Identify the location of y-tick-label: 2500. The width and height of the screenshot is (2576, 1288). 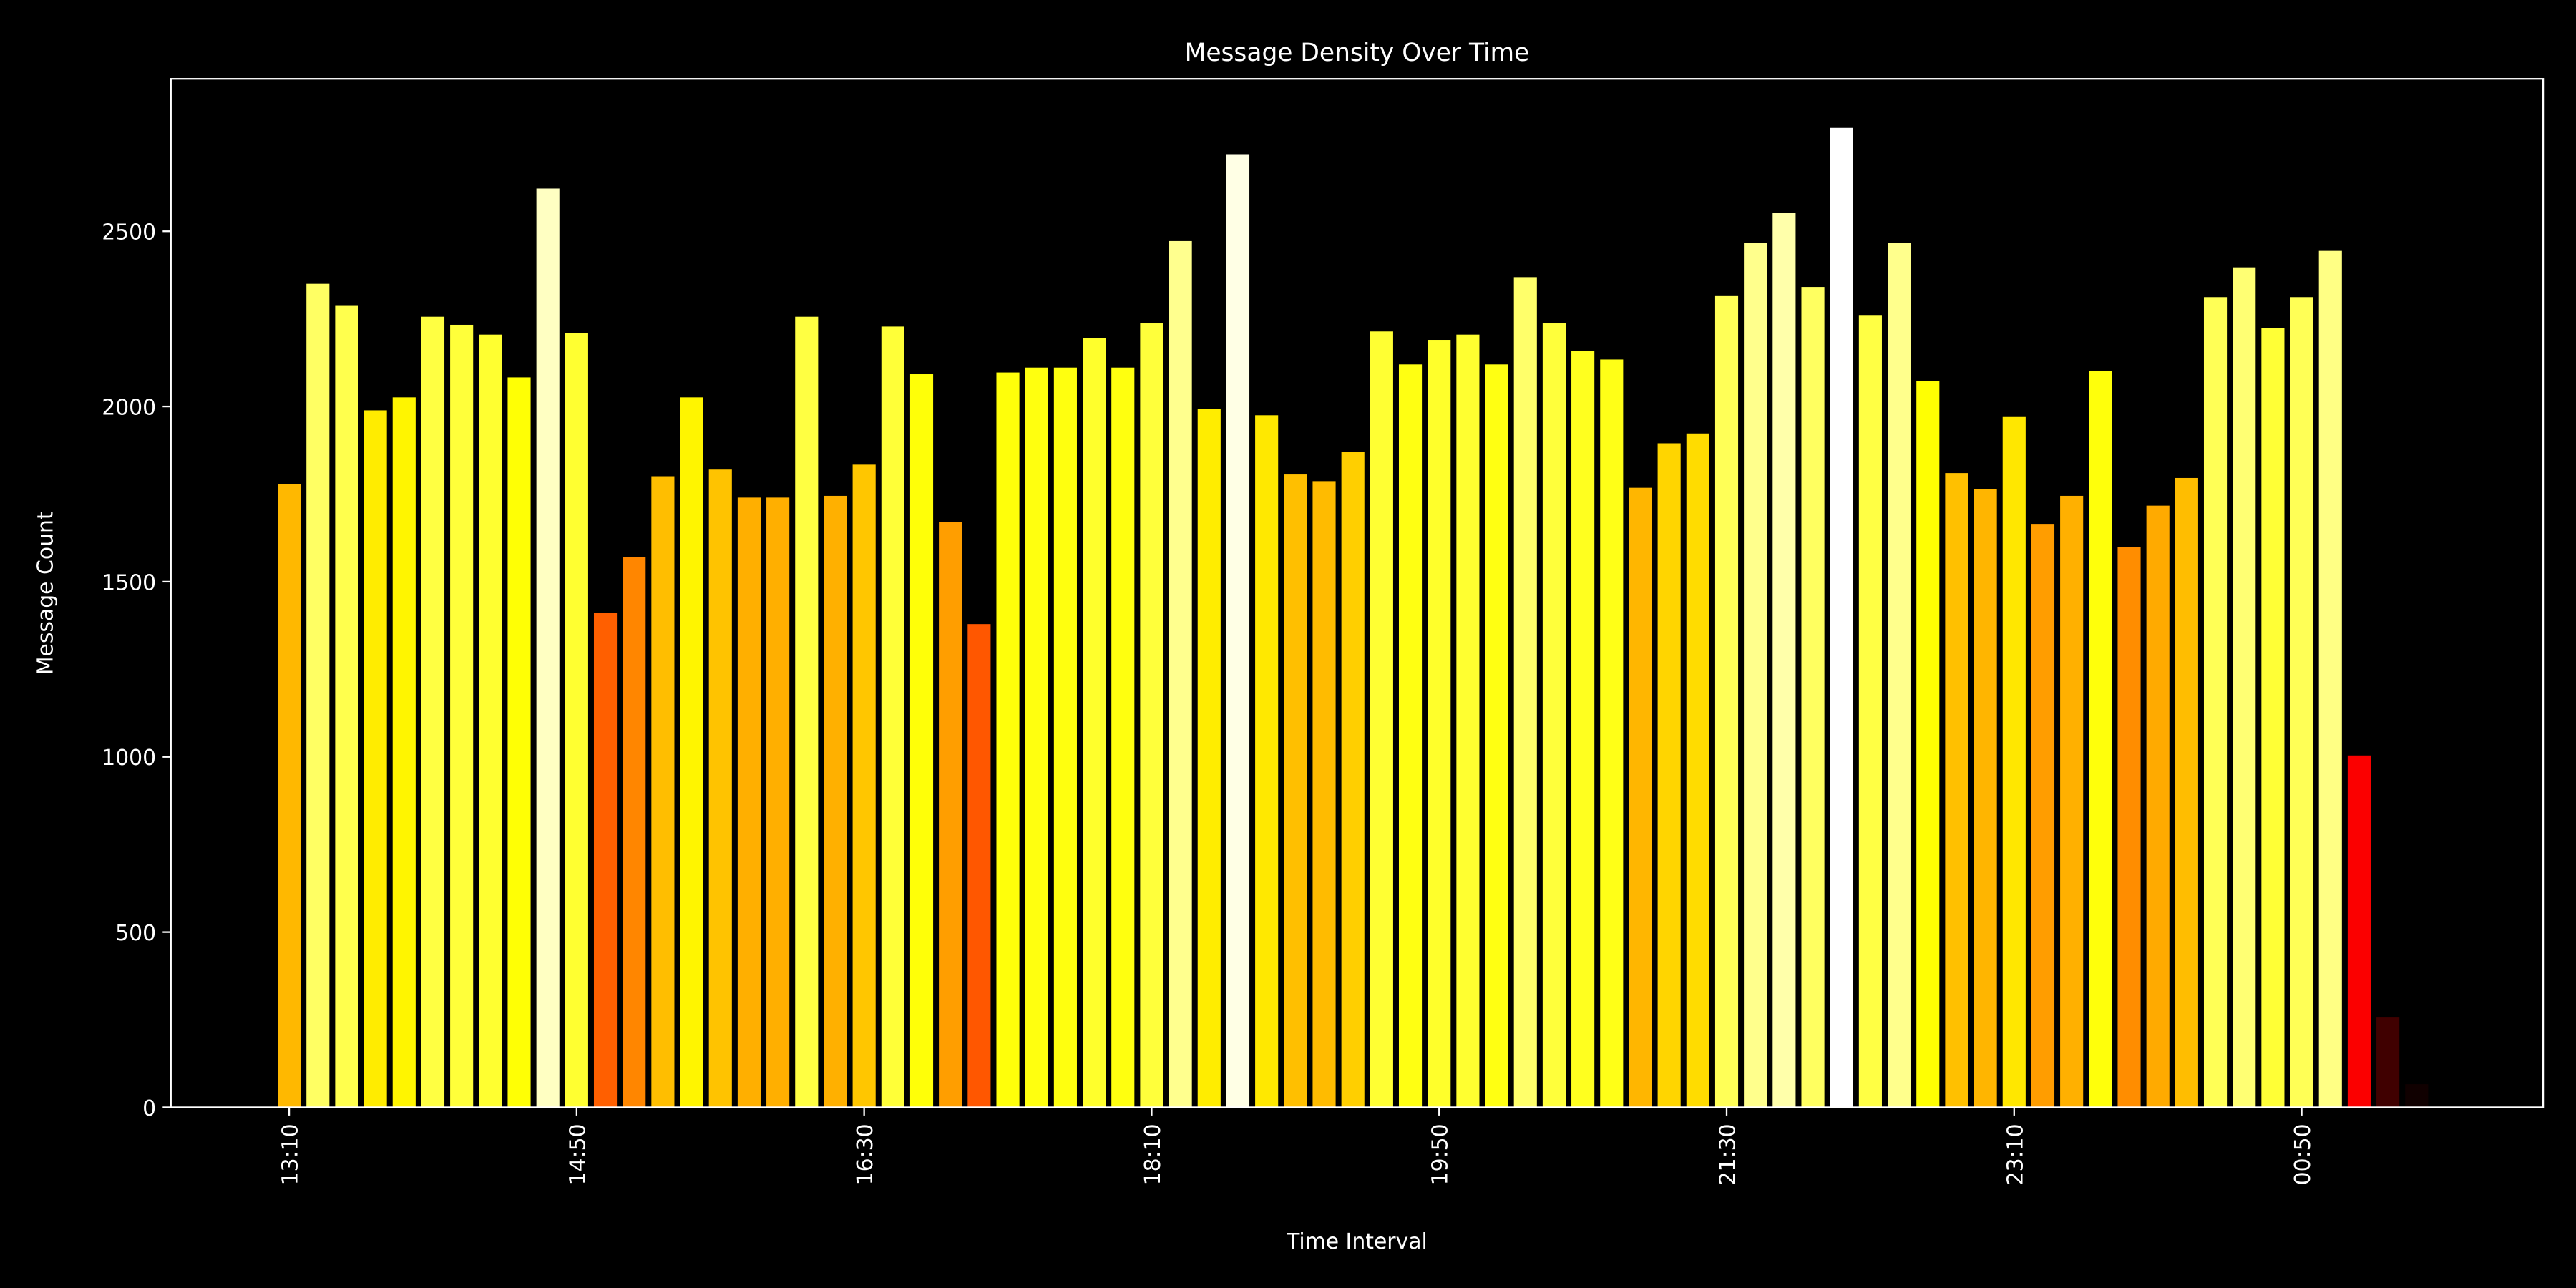
(129, 232).